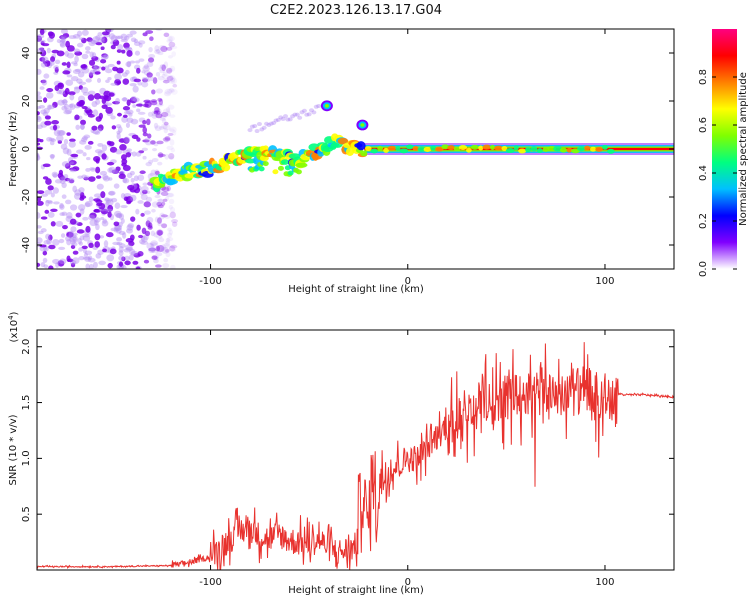 Image resolution: width=750 pixels, height=600 pixels. Describe the element at coordinates (11, 317) in the screenshot. I see `snr-exponent-power: 4` at that location.